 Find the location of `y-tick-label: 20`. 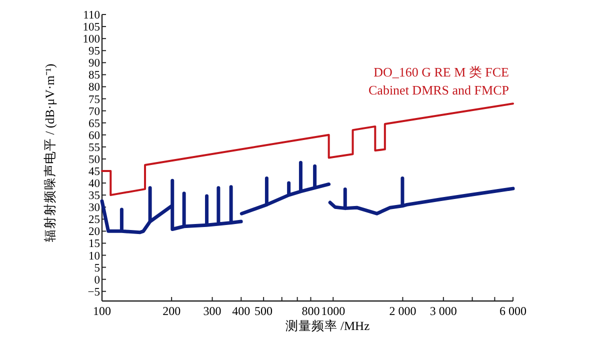

y-tick-label: 20 is located at coordinates (94, 232).